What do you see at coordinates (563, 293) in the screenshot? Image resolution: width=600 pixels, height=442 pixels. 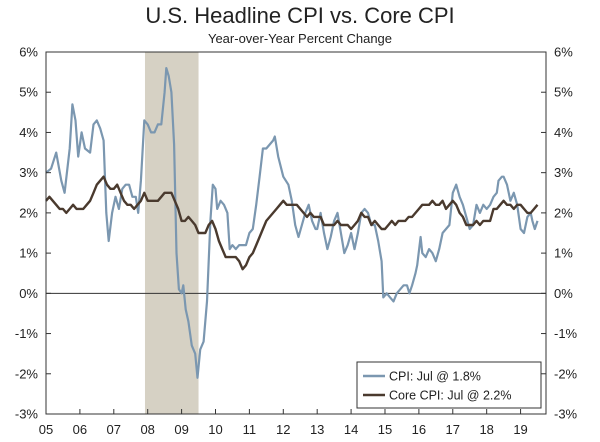 I see `y-tick-label-right: 0%` at bounding box center [563, 293].